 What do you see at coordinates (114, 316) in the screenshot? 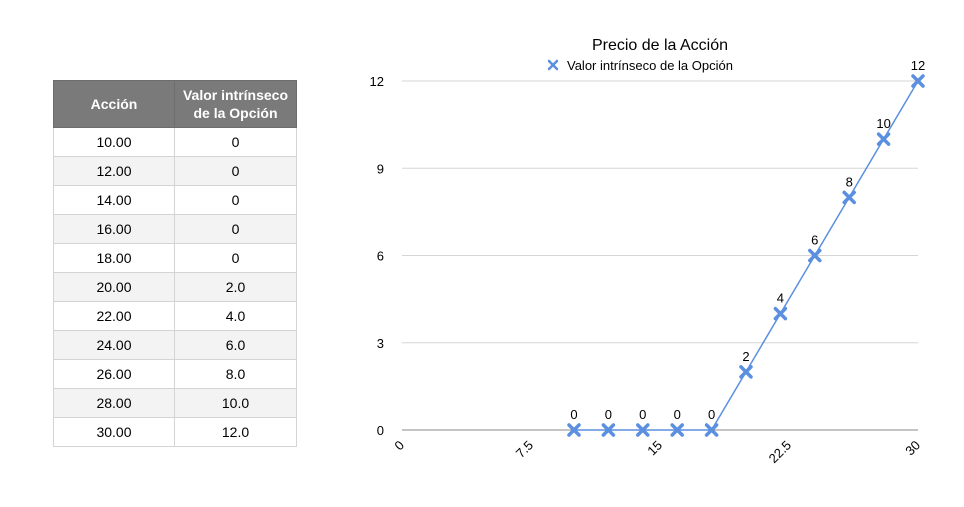
I see `cell-accion: 22.00` at bounding box center [114, 316].